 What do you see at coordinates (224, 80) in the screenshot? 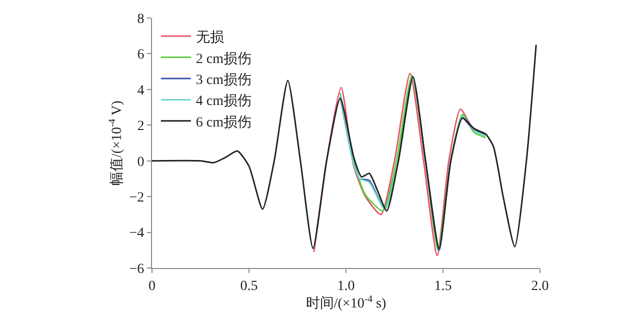
I see `legend-label: 3 cm损伤` at bounding box center [224, 80].